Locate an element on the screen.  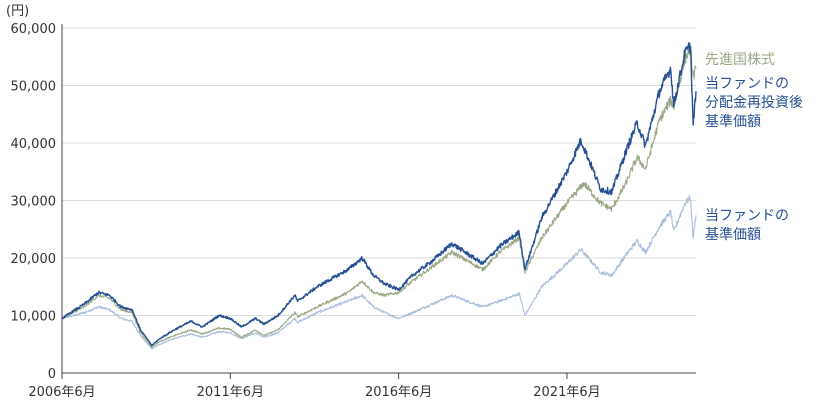
y-tick-label: 30,000 is located at coordinates (34, 202).